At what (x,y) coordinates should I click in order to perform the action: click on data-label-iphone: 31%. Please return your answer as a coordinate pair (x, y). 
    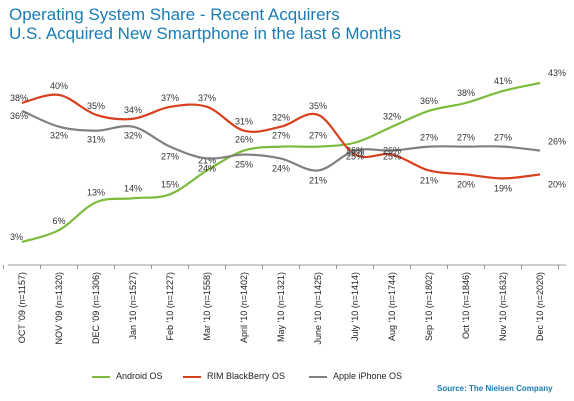
    Looking at the image, I should click on (96, 140).